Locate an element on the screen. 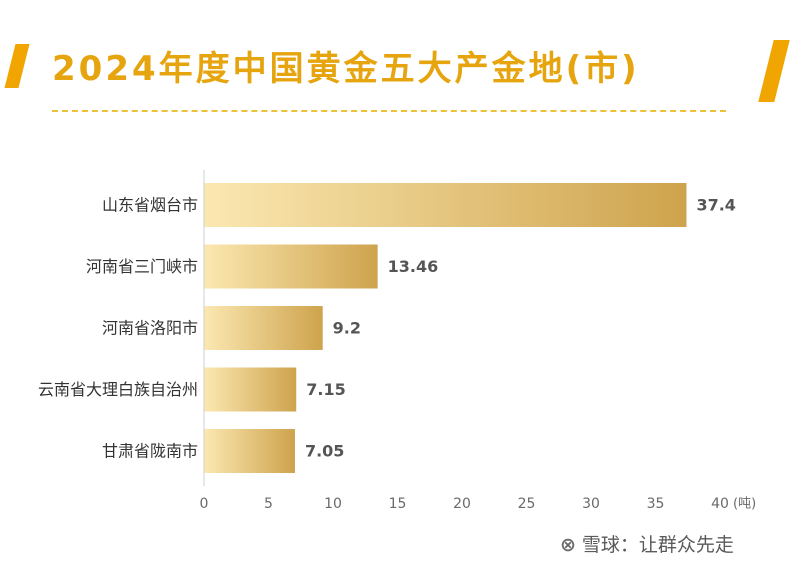 Image resolution: width=800 pixels, height=573 pixels. category-label: 河南省三门峡市 is located at coordinates (142, 266).